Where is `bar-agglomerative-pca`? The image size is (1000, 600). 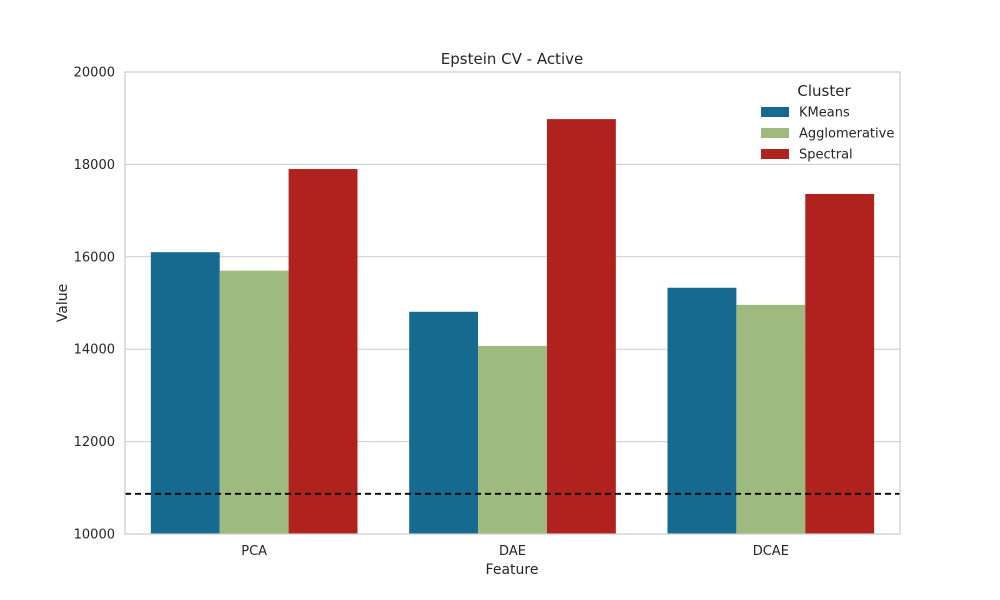
bar-agglomerative-pca is located at coordinates (254, 402).